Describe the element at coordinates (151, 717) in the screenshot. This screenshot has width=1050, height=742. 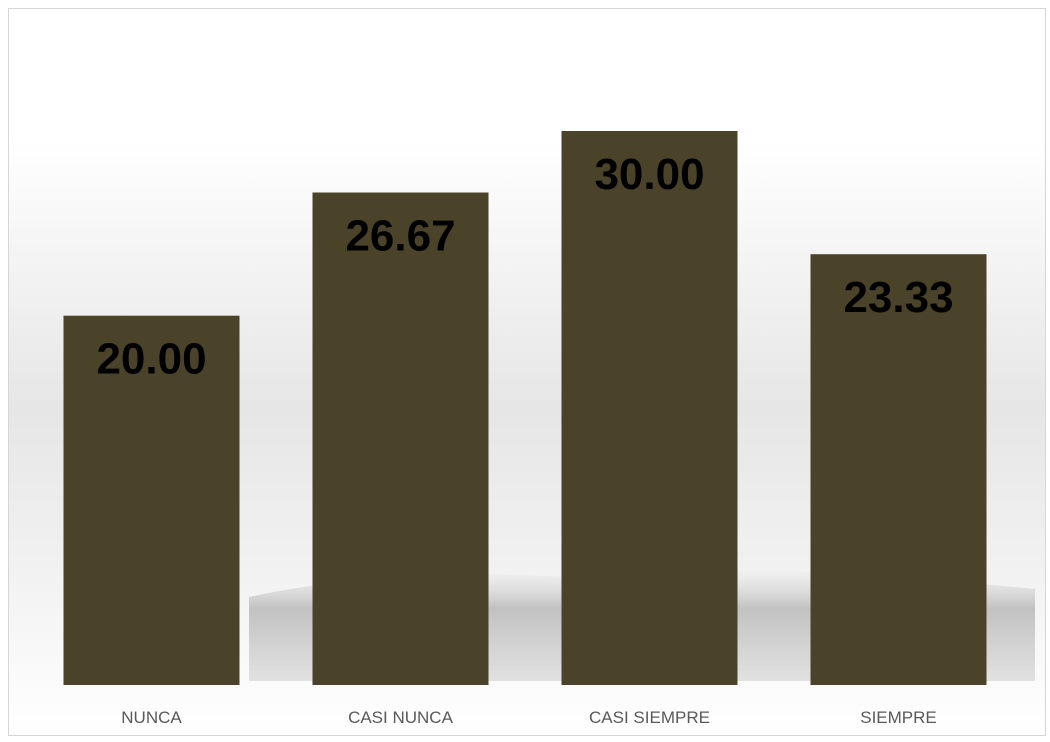
I see `category-label-nunca: NUNCA` at that location.